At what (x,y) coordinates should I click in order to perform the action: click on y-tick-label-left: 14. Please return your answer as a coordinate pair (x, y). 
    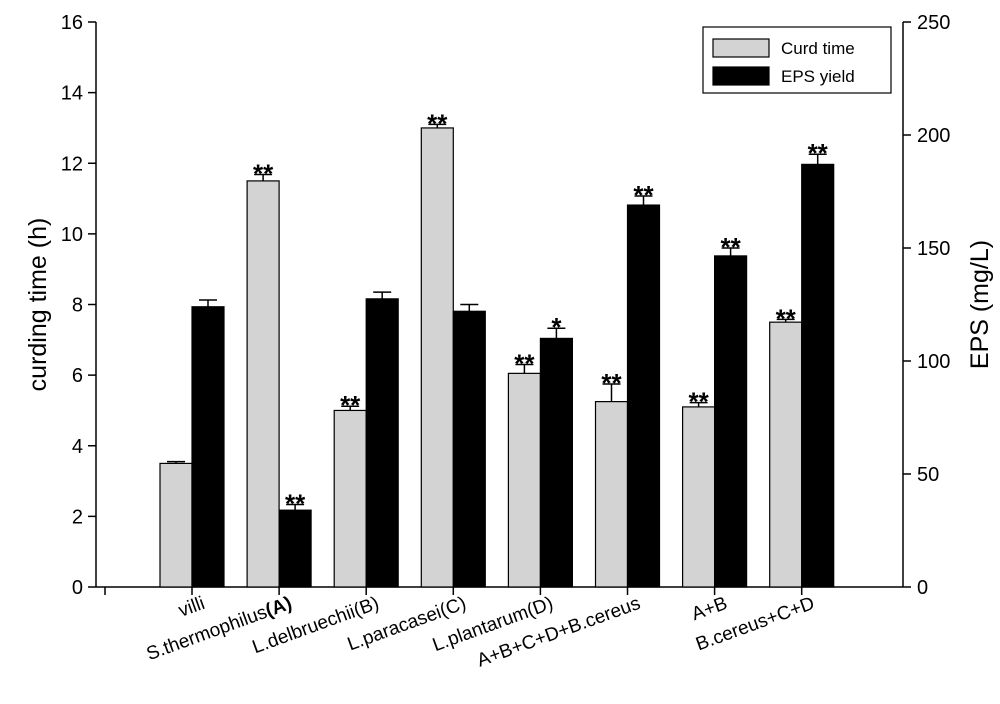
    Looking at the image, I should click on (72, 94).